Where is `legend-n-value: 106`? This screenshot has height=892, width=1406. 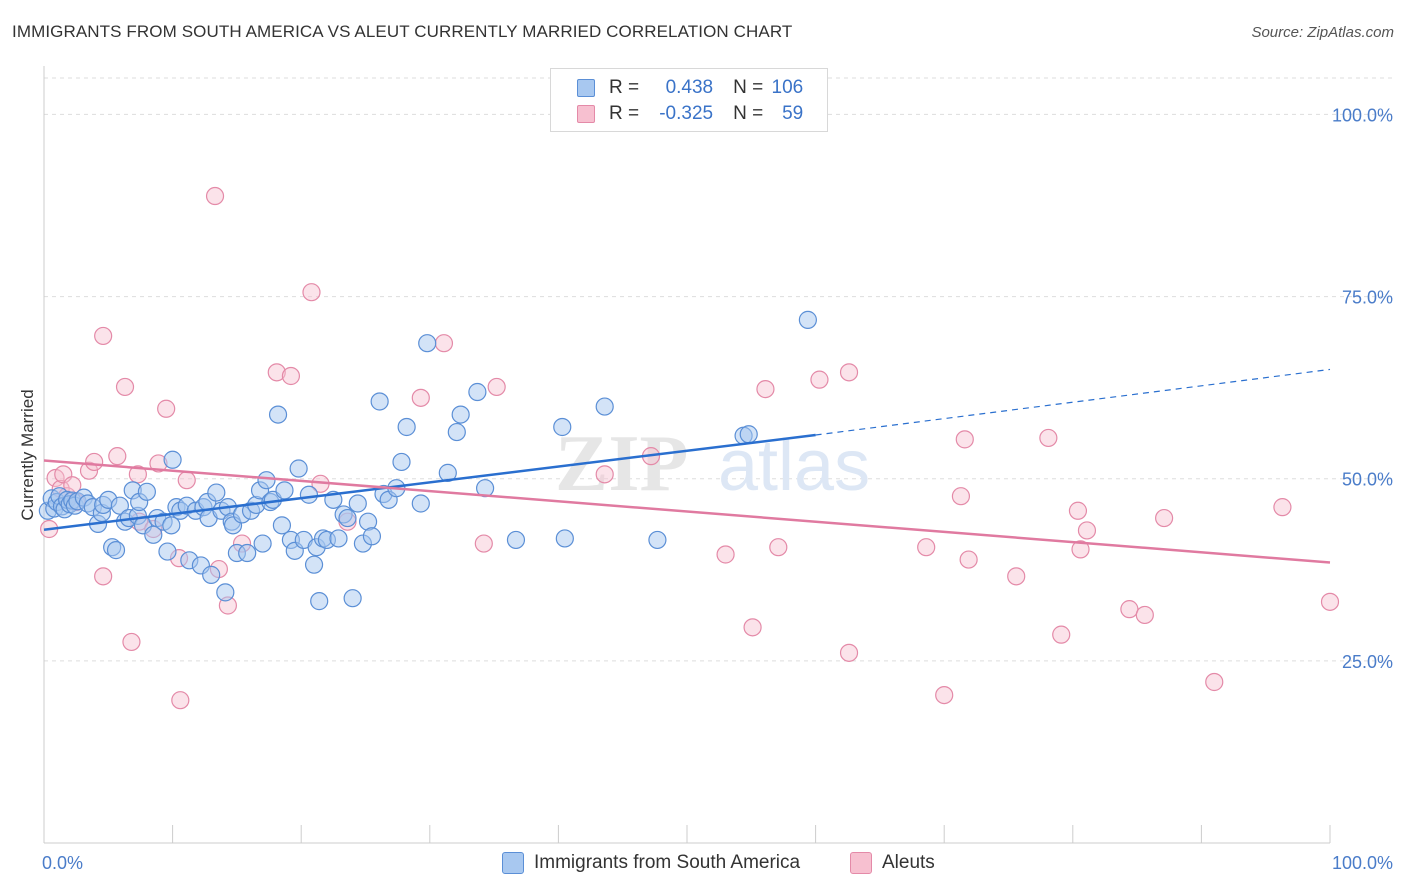
legend-n-value: 106 is located at coordinates (787, 87).